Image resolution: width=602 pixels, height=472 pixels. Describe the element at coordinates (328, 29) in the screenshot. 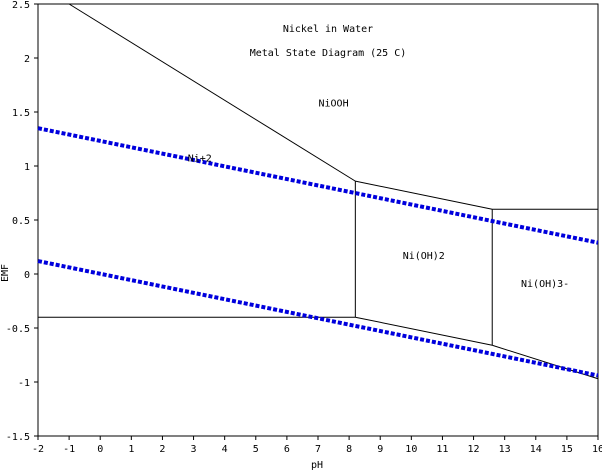

I see `chart-title: Nickel in Water` at that location.